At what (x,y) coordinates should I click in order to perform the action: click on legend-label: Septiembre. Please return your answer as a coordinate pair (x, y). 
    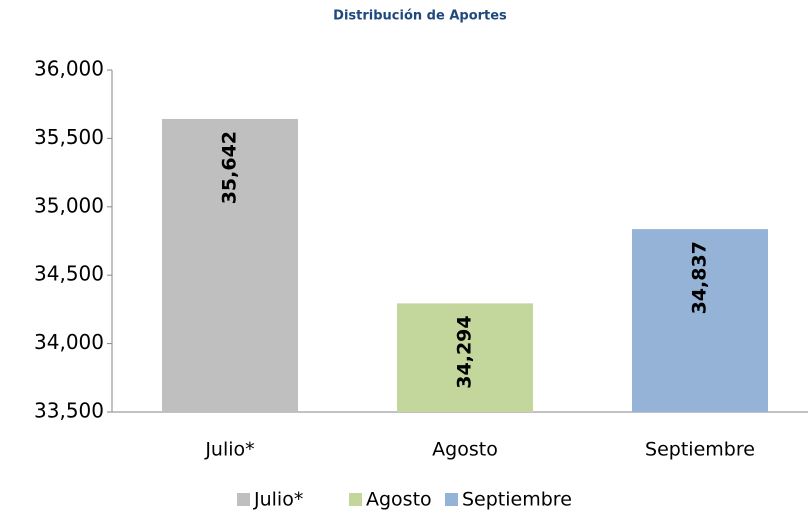
    Looking at the image, I should click on (517, 500).